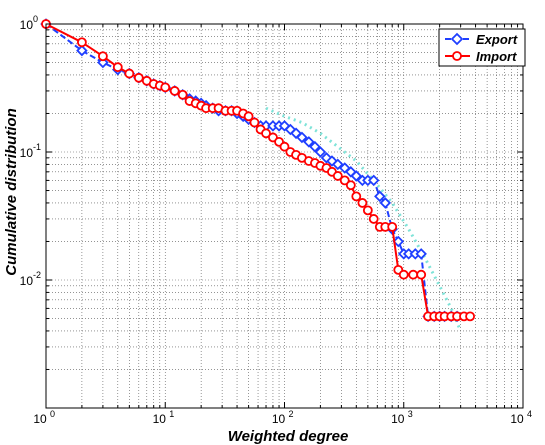 Image resolution: width=545 pixels, height=445 pixels. Describe the element at coordinates (410, 414) in the screenshot. I see `x-tick-label-exponent: 3` at that location.